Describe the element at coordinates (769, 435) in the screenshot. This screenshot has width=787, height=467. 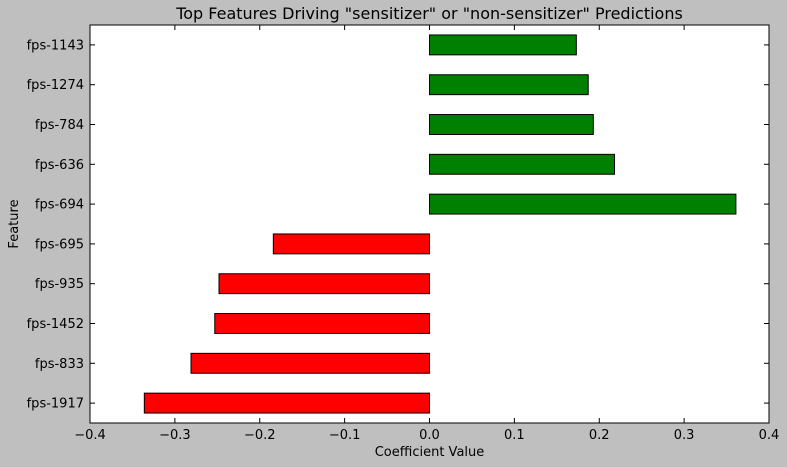
I see `x-tick-label: 0.4` at that location.